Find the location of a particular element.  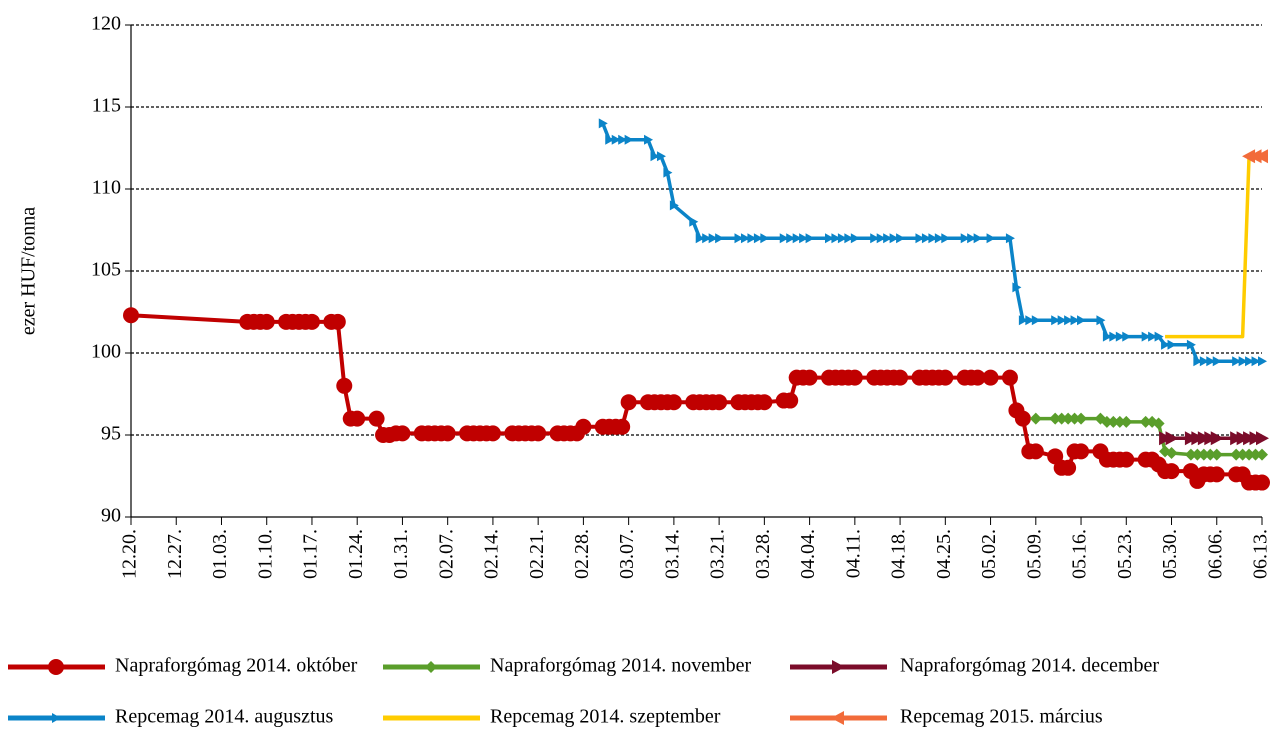

y-tick-label: 95 is located at coordinates (111, 434).